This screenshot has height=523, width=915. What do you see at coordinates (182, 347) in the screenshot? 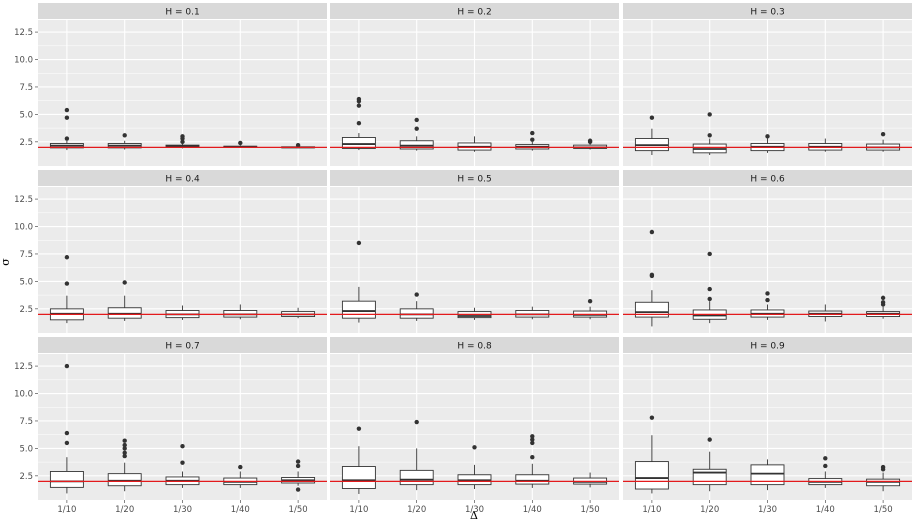
I see `facet-strip-label: H = 0.7` at bounding box center [182, 347].